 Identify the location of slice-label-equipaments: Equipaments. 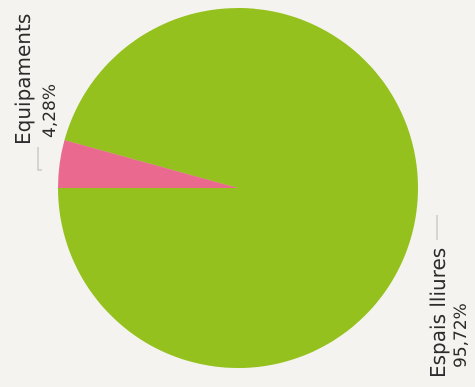
(23, 79).